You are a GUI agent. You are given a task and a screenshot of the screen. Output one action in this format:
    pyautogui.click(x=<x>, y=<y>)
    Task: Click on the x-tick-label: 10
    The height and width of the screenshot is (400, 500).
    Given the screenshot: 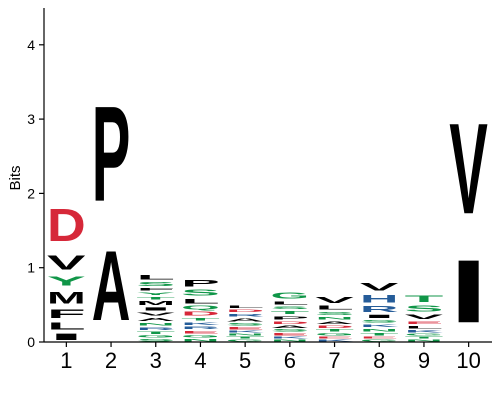 What is the action you would take?
    pyautogui.click(x=468, y=360)
    